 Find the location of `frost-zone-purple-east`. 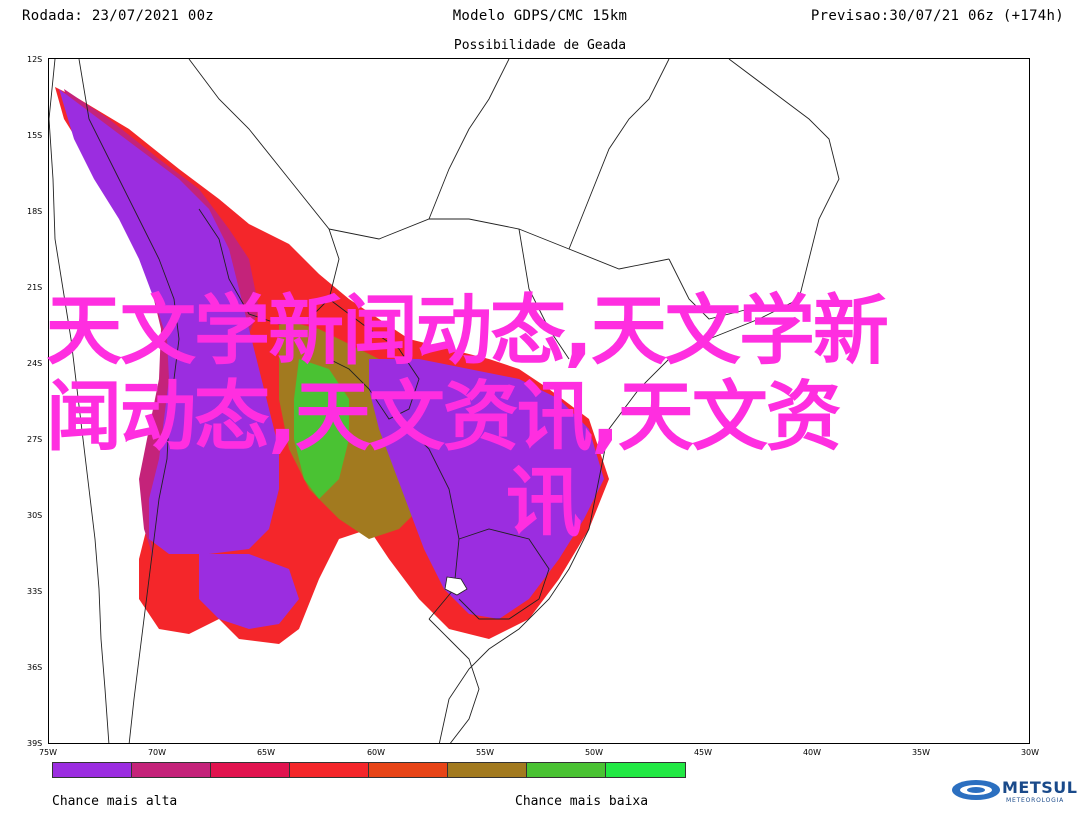

frost-zone-purple-east is located at coordinates (486, 489).